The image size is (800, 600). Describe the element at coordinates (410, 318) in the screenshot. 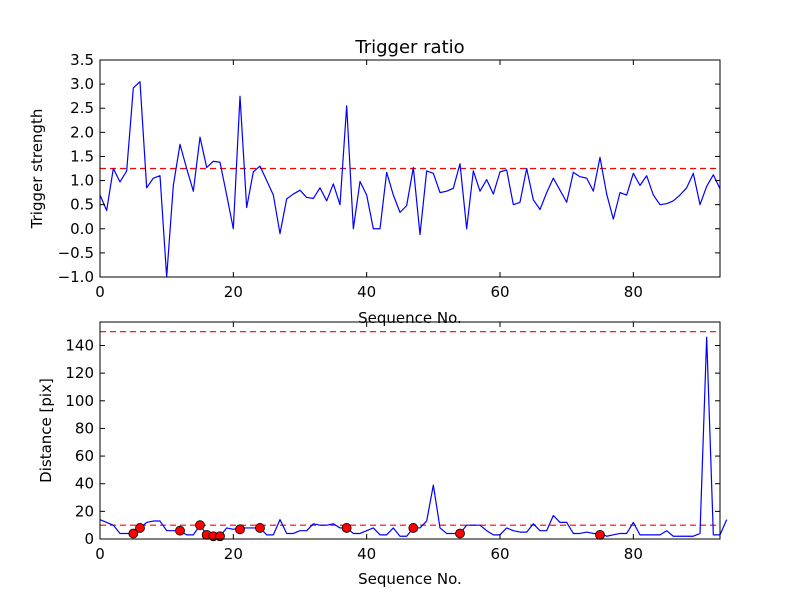

I see `top-x-axis-label: Sequence No.` at that location.